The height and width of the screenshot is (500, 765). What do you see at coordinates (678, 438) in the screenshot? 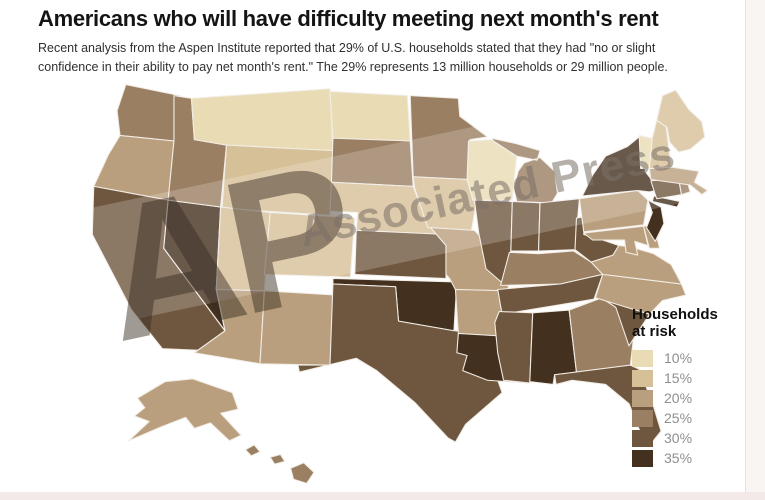
I see `legend-label: 30%` at bounding box center [678, 438].